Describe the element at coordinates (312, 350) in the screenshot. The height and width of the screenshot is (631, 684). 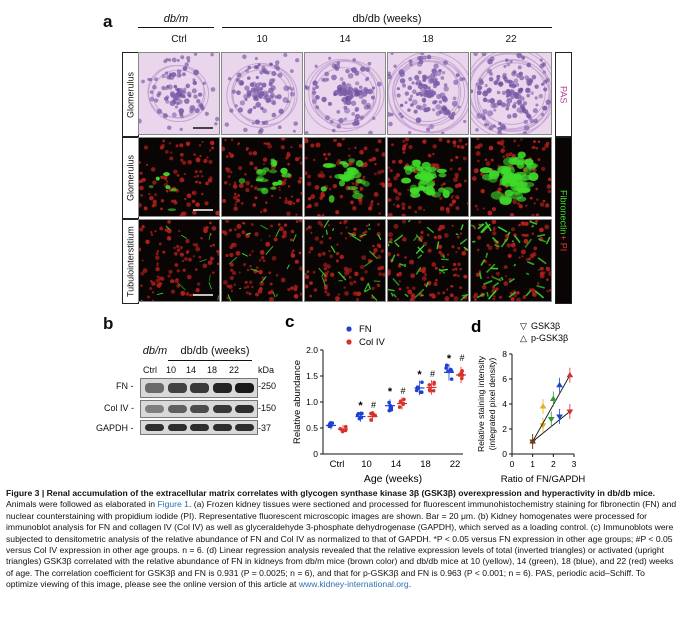
I see `panel-c-y-tick-label: 2.0` at that location.